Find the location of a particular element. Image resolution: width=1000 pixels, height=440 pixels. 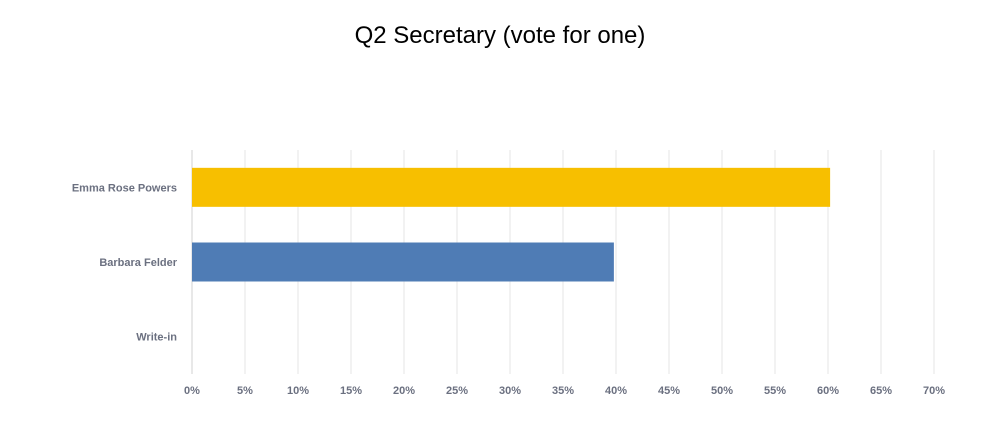

category-label: Write-in is located at coordinates (156, 338).